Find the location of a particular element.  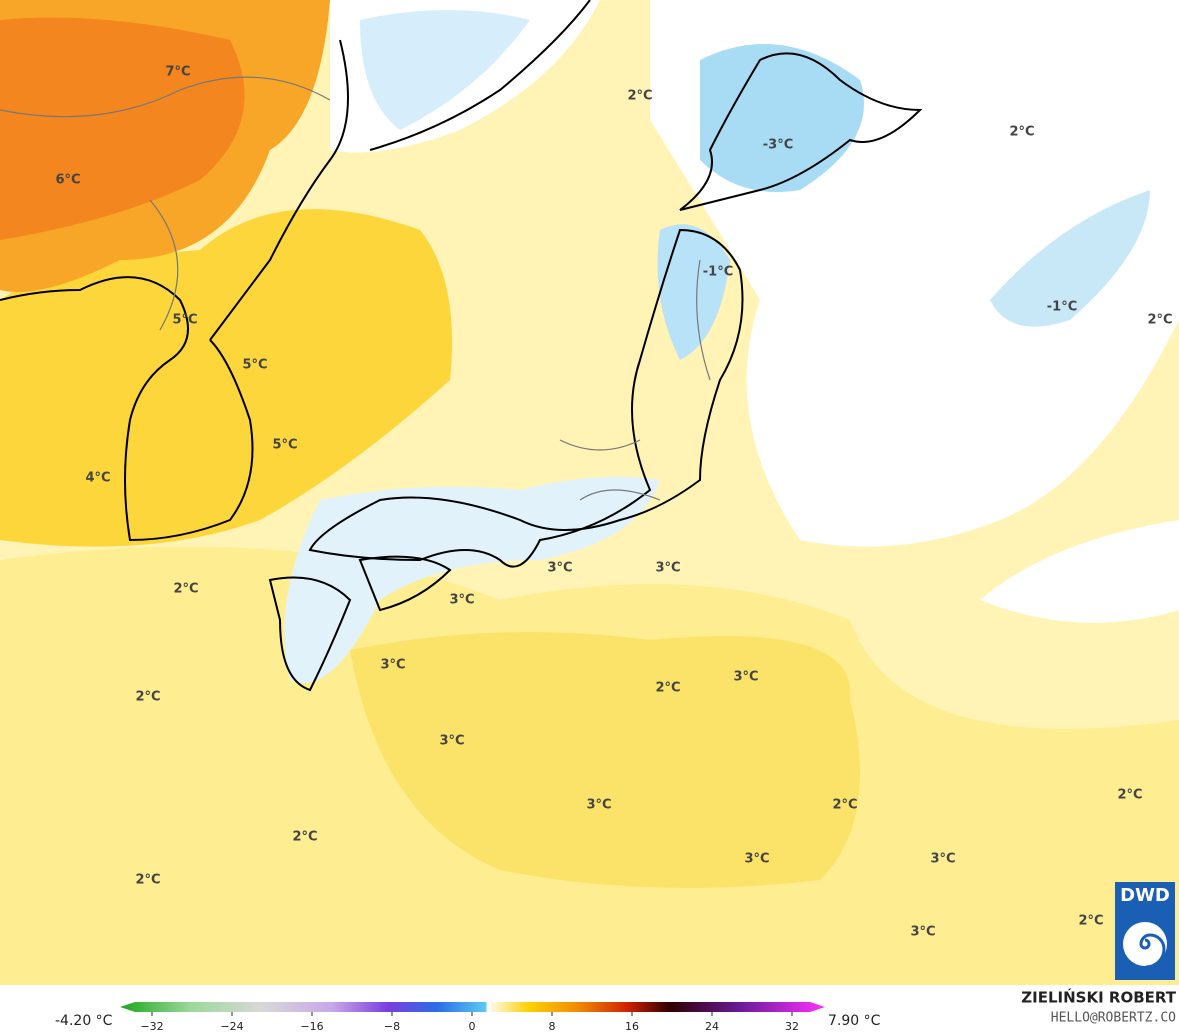

colorbar-tick-label: 8 is located at coordinates (552, 1026).